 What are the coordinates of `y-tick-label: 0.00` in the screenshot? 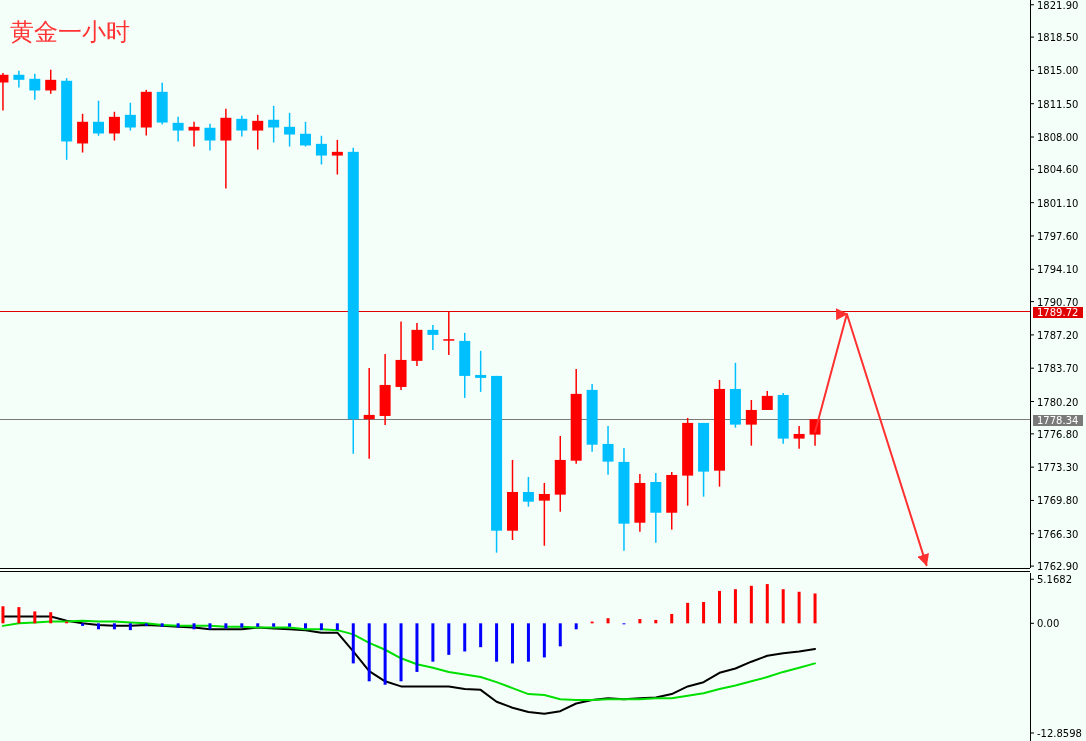 It's located at (1048, 624).